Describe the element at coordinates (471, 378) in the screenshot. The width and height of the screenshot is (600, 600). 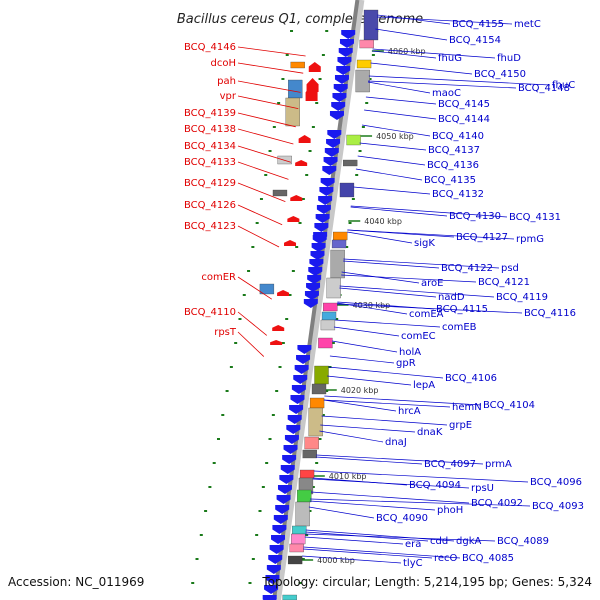
I see `gene-label-right: BCQ_4106` at that location.